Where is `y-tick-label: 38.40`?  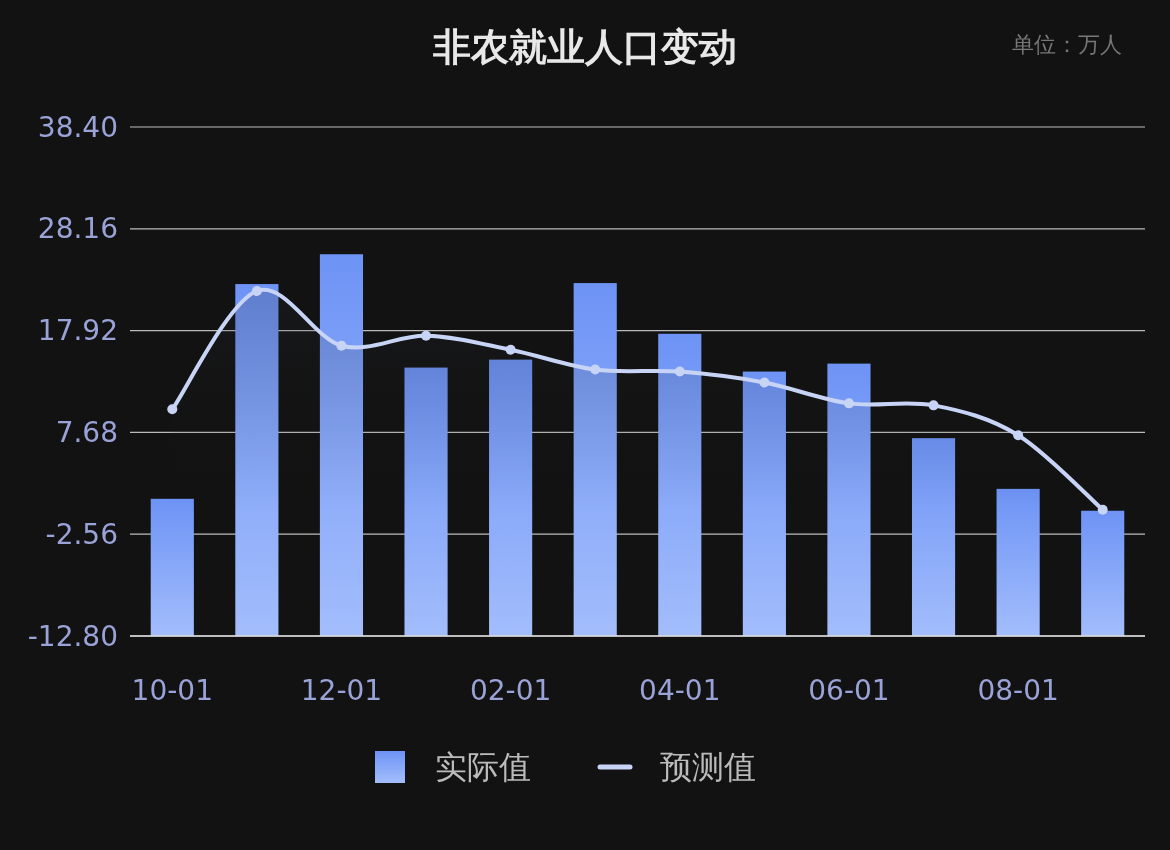 y-tick-label: 38.40 is located at coordinates (77, 127).